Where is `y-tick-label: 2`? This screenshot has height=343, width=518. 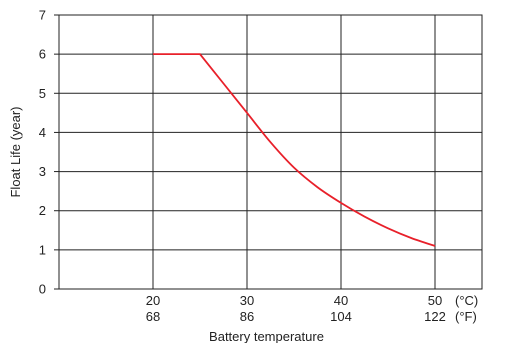
y-tick-label: 2 is located at coordinates (42, 210).